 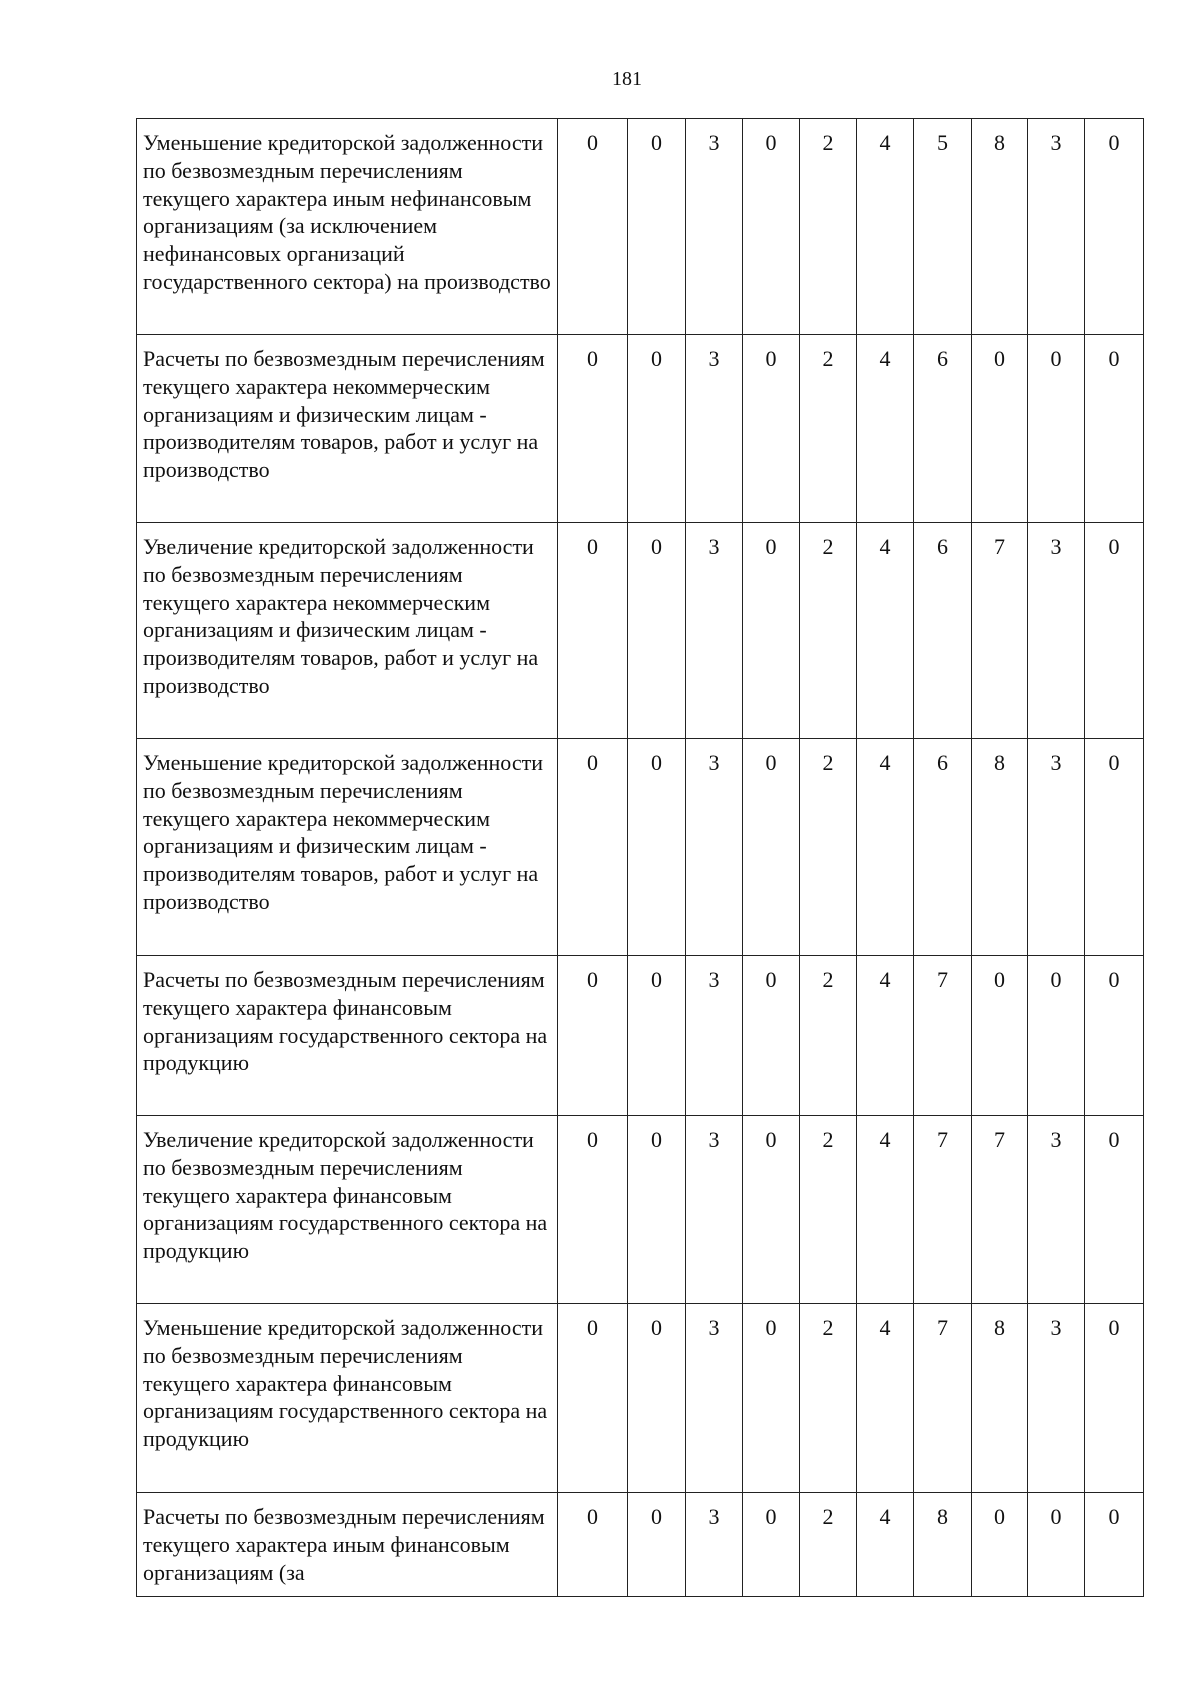 What do you see at coordinates (942, 226) in the screenshot?
I see `code-digit: 5` at bounding box center [942, 226].